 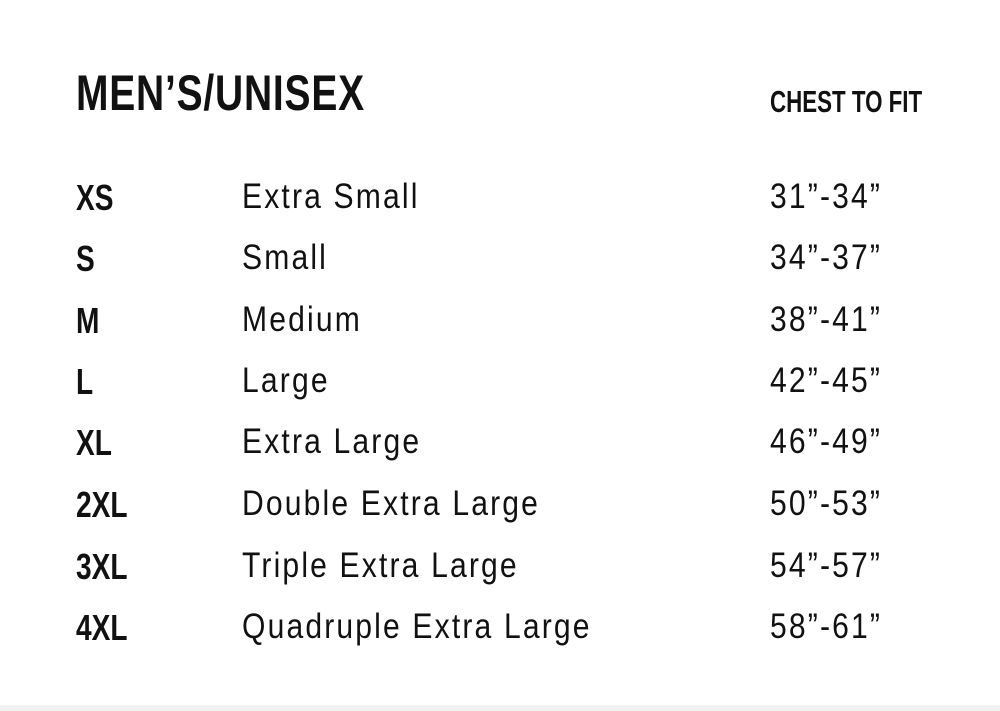 What do you see at coordinates (94, 442) in the screenshot?
I see `size-code: XL` at bounding box center [94, 442].